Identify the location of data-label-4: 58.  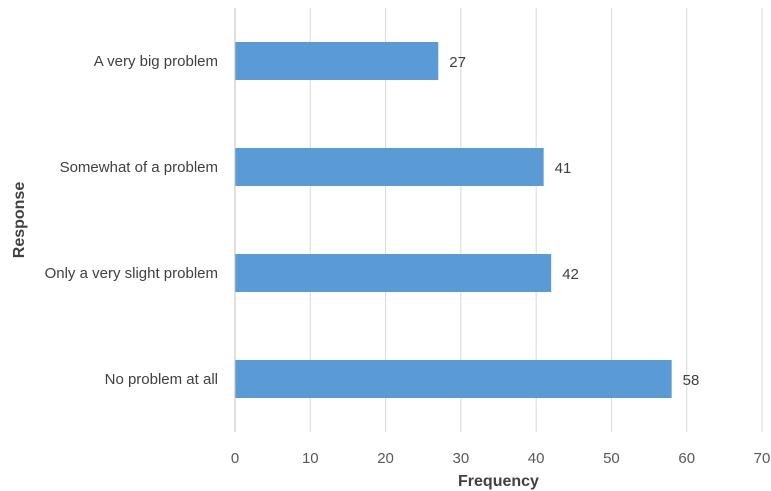
(691, 380).